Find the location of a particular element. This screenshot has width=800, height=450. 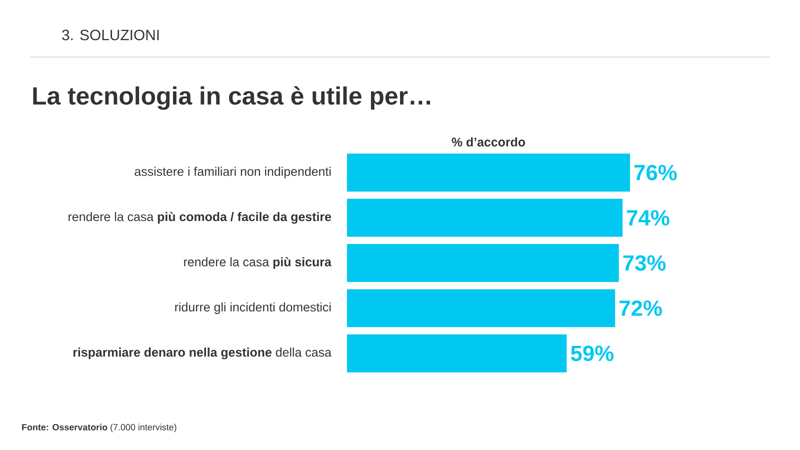

y-tick-label: risparmiare denaro nella gestione della casa is located at coordinates (202, 354).